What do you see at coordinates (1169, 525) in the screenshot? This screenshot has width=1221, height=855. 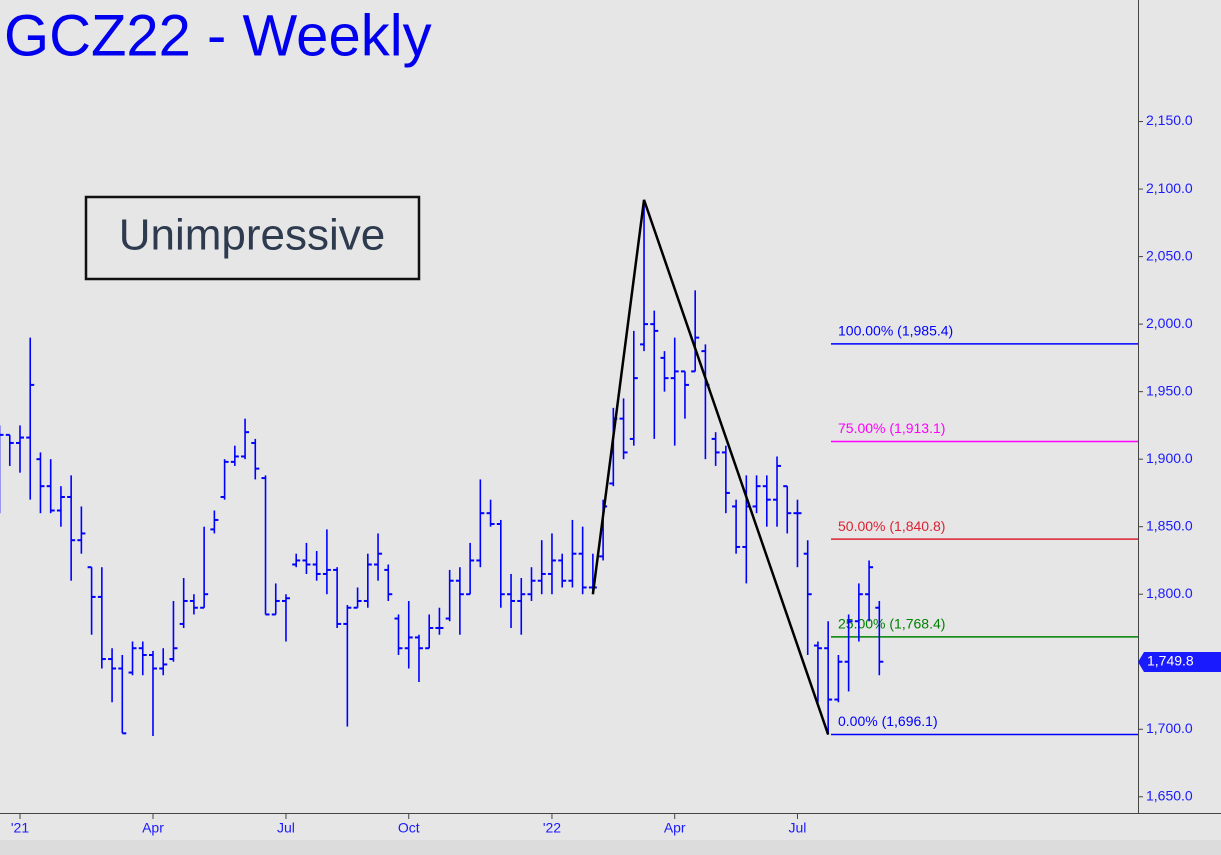 I see `y-tick-label: 1,850.0` at bounding box center [1169, 525].